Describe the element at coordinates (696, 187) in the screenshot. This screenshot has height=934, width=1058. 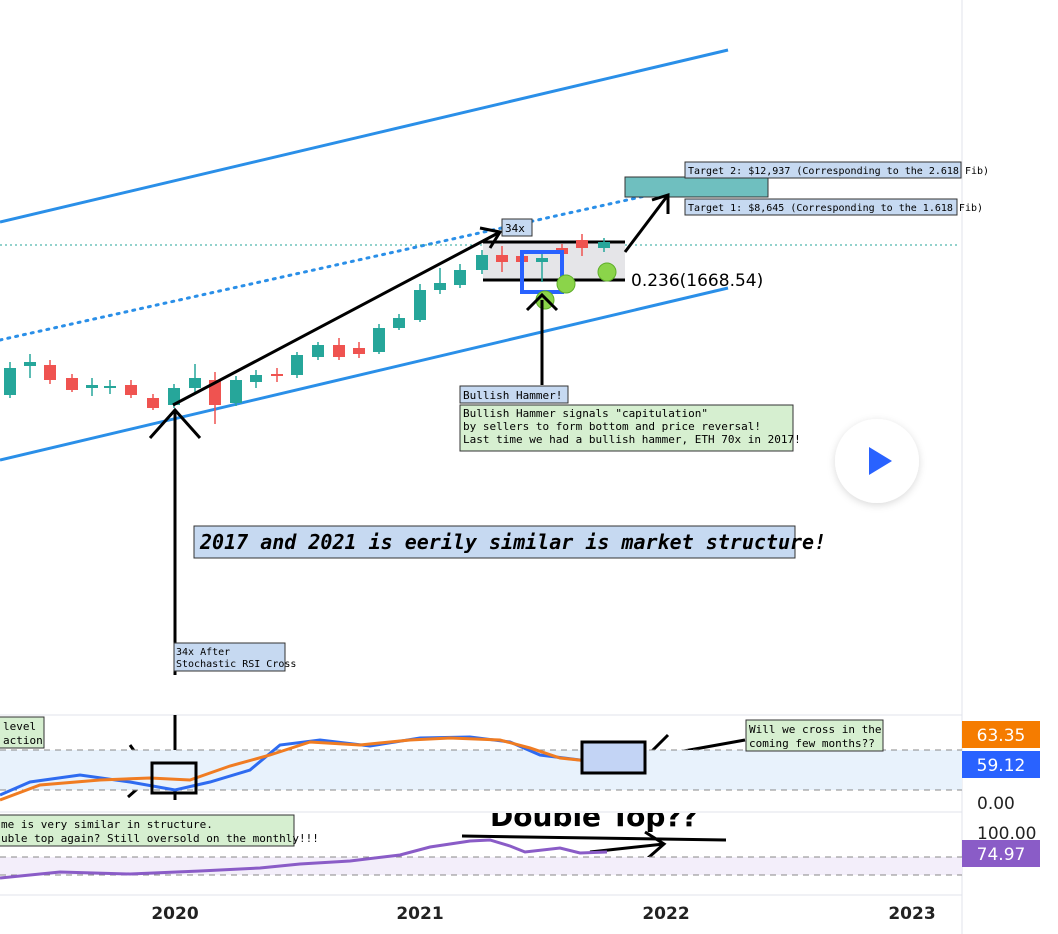
I see `target-zone` at that location.